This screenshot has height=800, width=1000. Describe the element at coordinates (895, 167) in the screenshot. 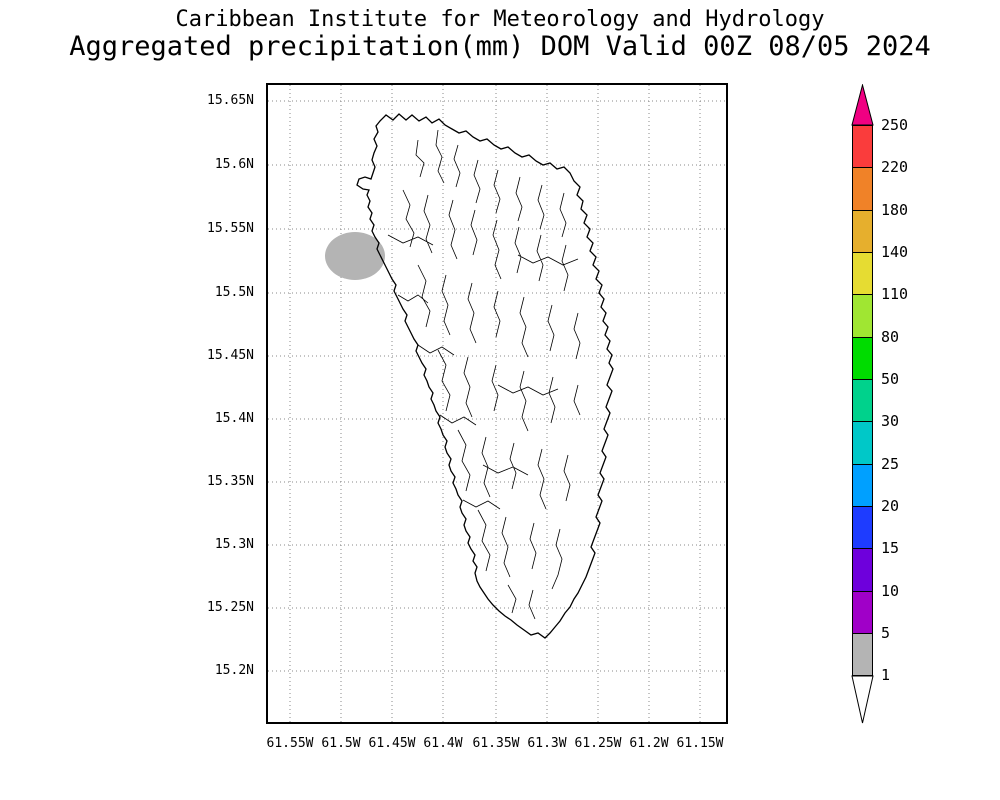

I see `colorbar-tick-label: 220` at that location.